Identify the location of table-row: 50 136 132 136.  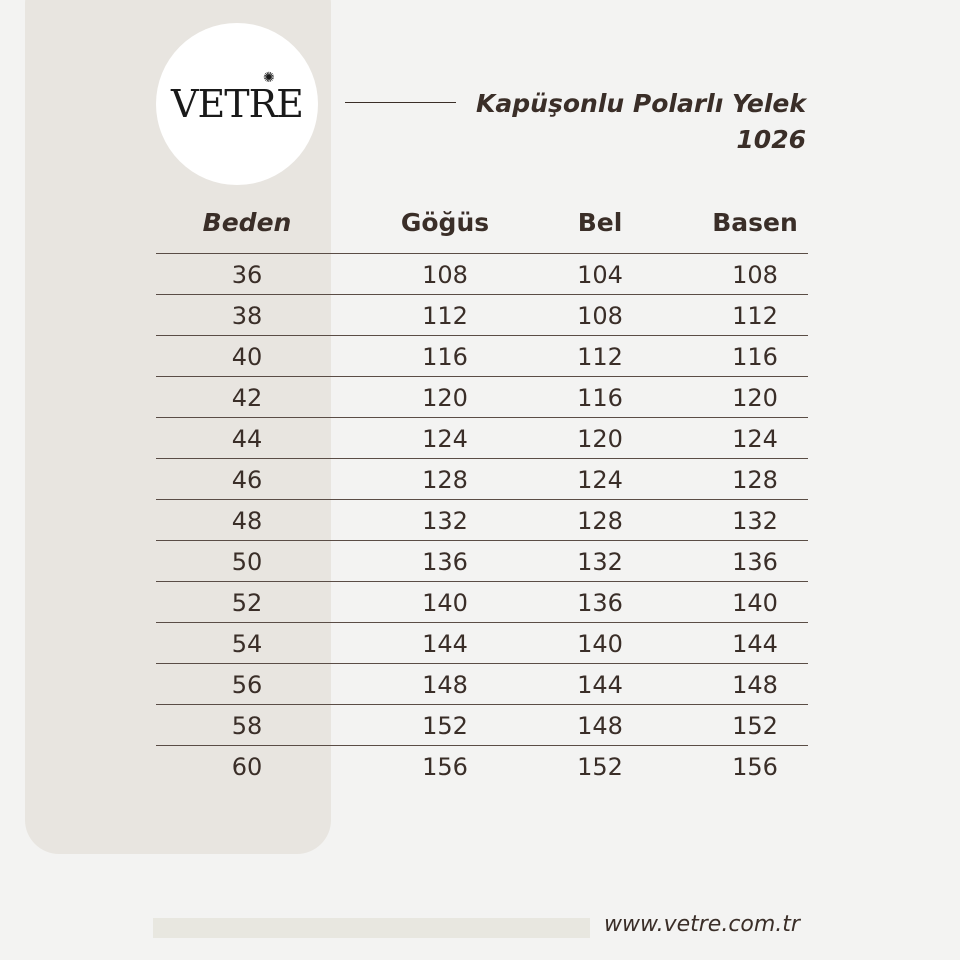
(482, 561).